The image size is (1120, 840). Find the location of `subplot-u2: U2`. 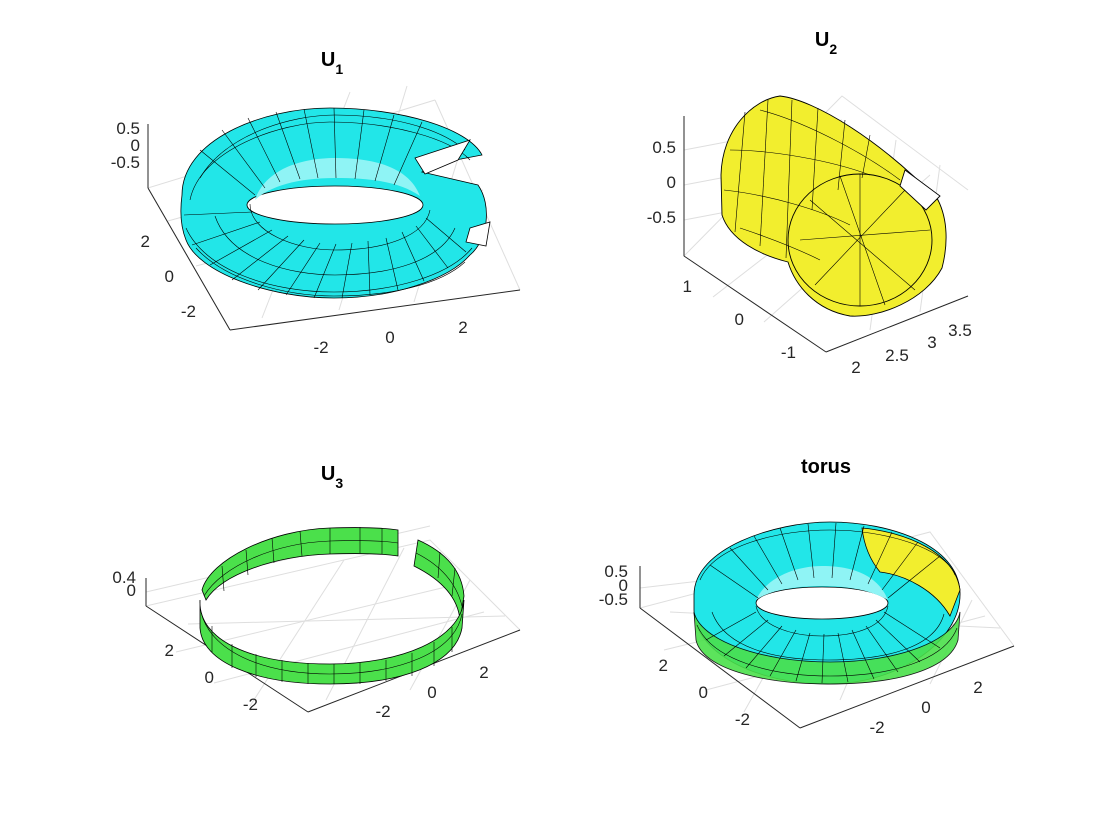

subplot-u2: U2 is located at coordinates (809, 203).